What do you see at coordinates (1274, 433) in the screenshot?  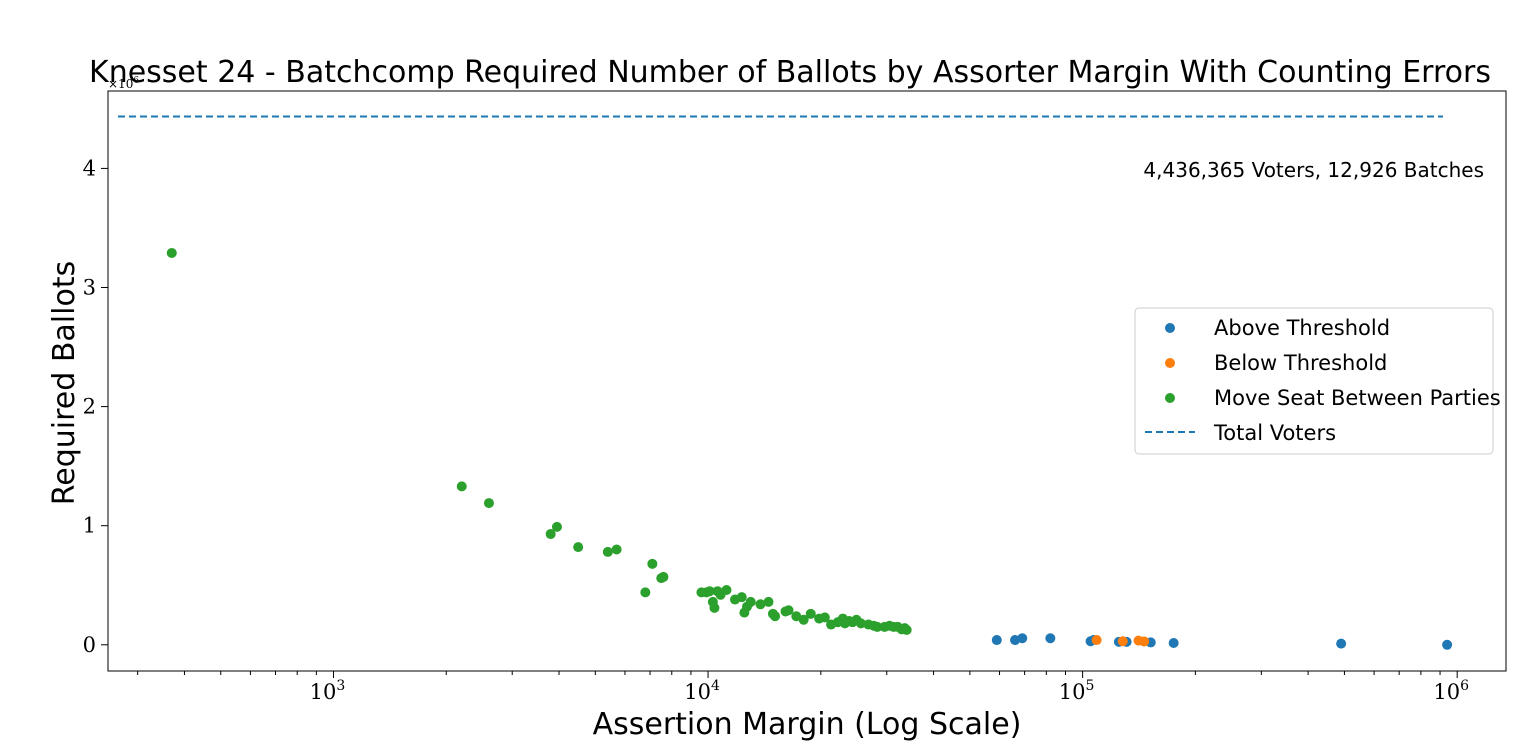 I see `legend-label-total-voters: Total Voters` at bounding box center [1274, 433].